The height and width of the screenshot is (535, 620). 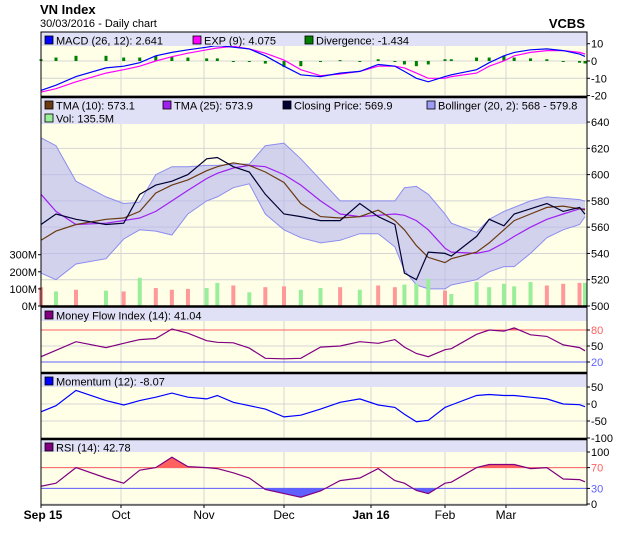 I want to click on y-tick-label: -10, so click(x=599, y=79).